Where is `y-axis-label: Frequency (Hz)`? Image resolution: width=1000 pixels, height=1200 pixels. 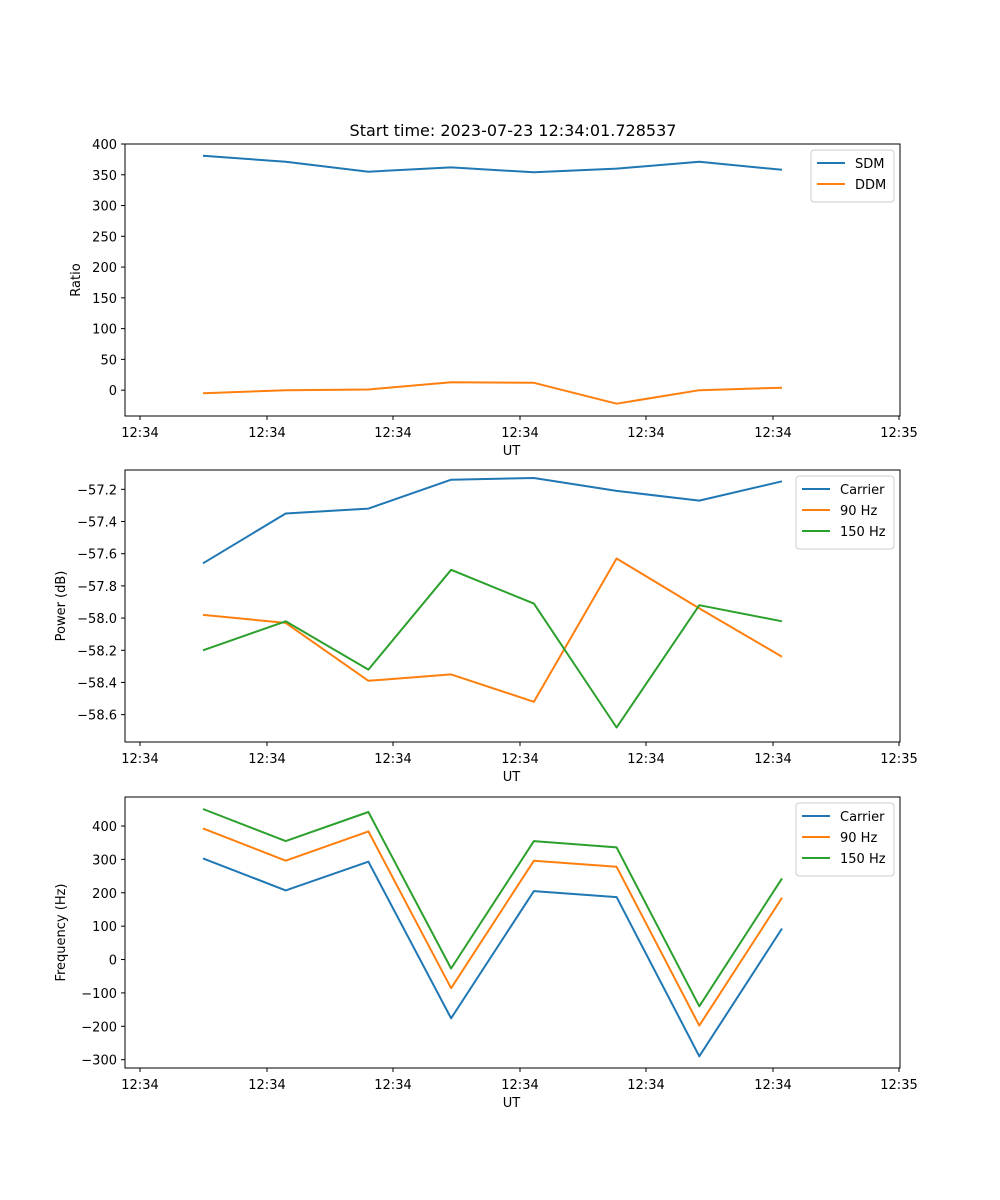
y-axis-label: Frequency (Hz) is located at coordinates (61, 932).